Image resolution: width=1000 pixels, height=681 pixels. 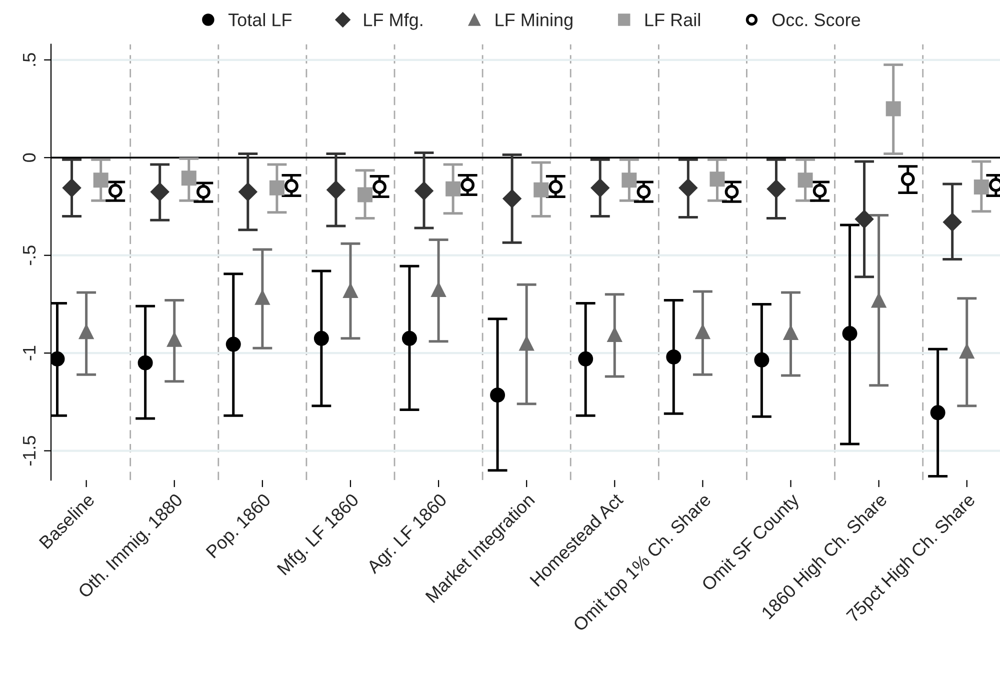 I want to click on legend-label: Occ. Score, so click(x=816, y=19).